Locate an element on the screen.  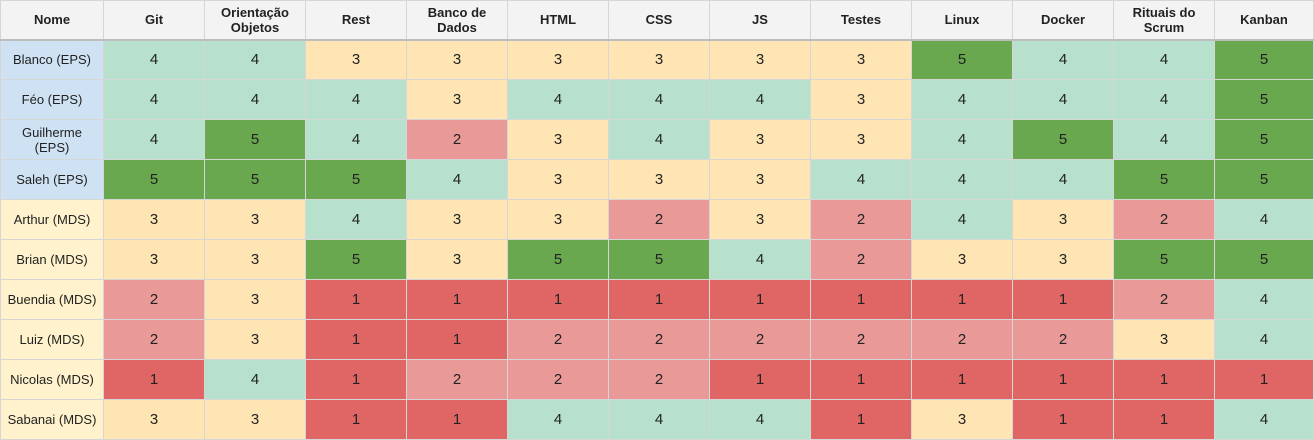
name-cell: Blanco (EPS) is located at coordinates (52, 59).